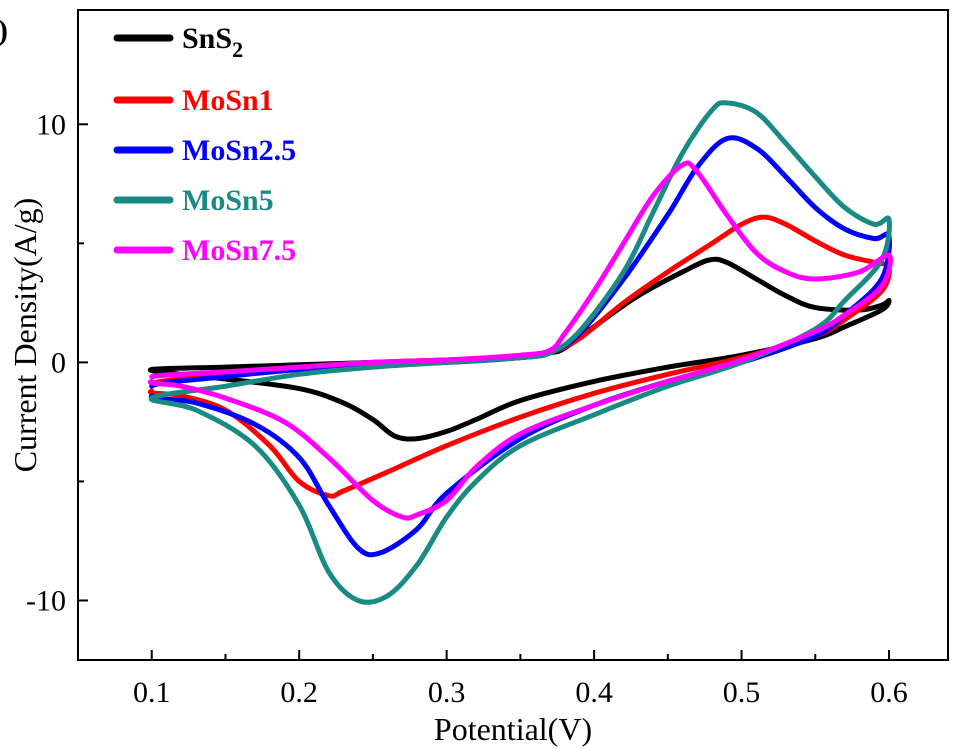  I want to click on x-tick-label: 0.5, so click(742, 692).